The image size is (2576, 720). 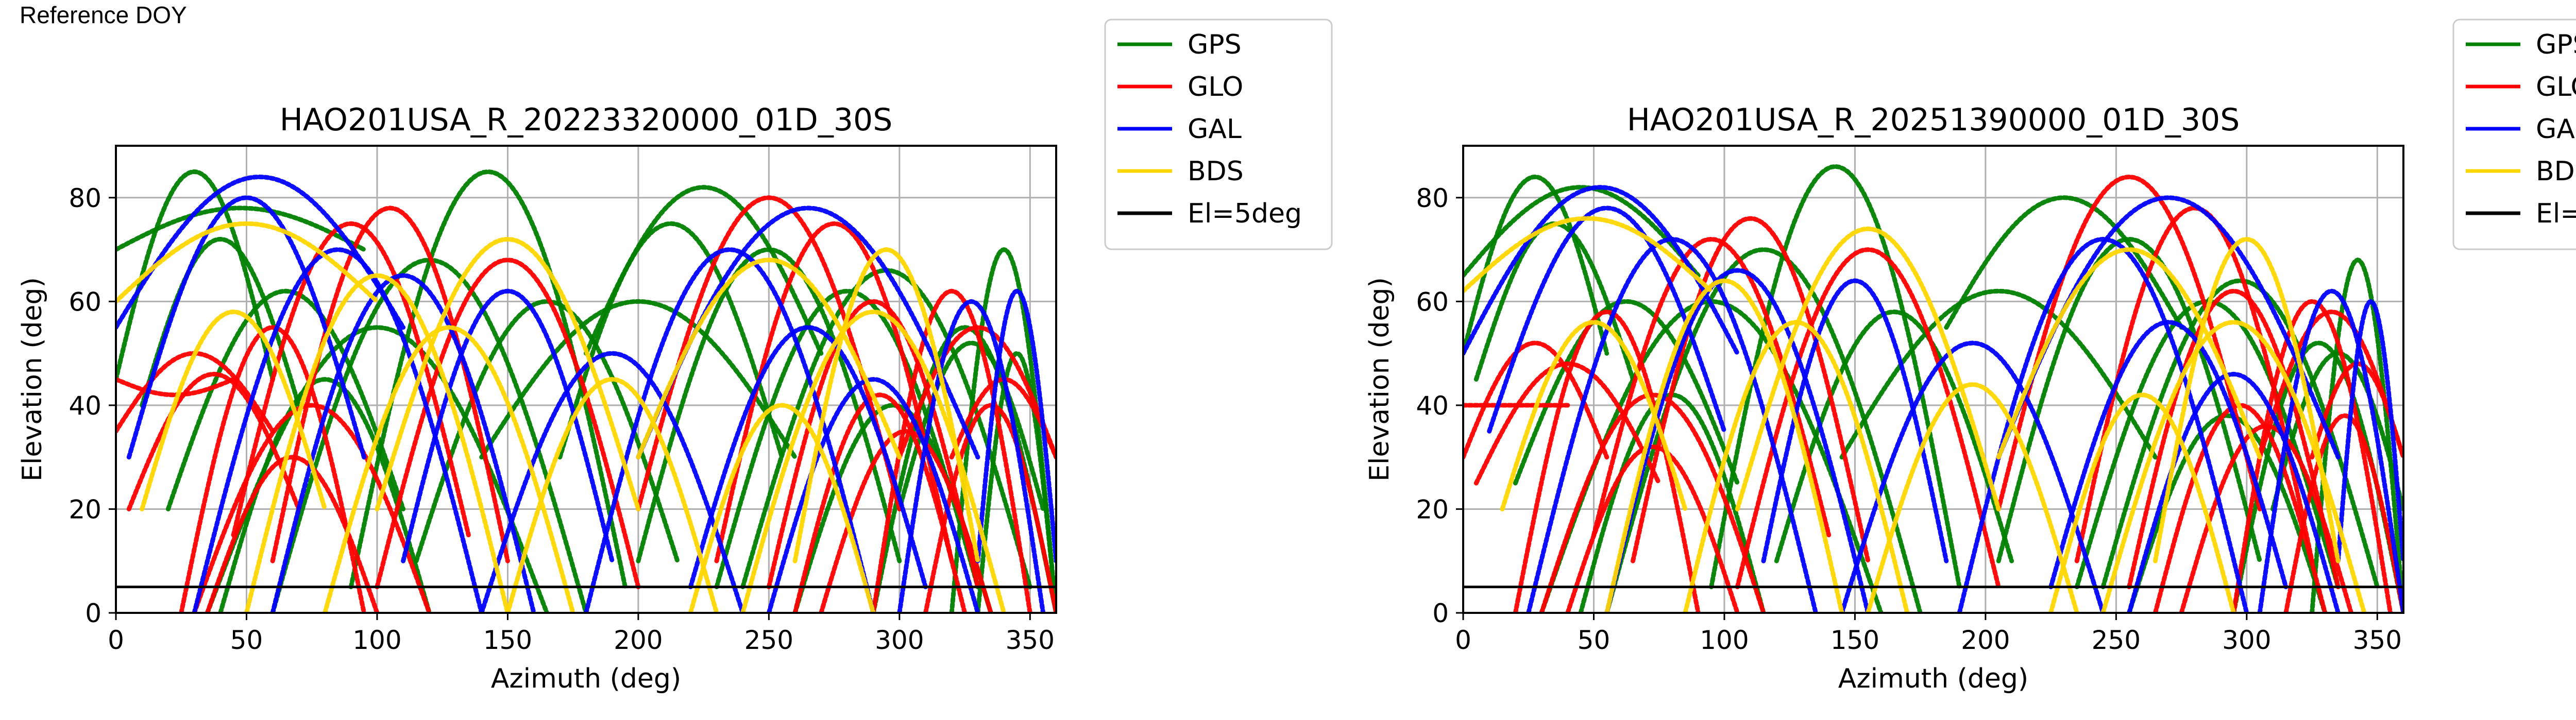 What do you see at coordinates (899, 640) in the screenshot?
I see `x-tick-label: 300` at bounding box center [899, 640].